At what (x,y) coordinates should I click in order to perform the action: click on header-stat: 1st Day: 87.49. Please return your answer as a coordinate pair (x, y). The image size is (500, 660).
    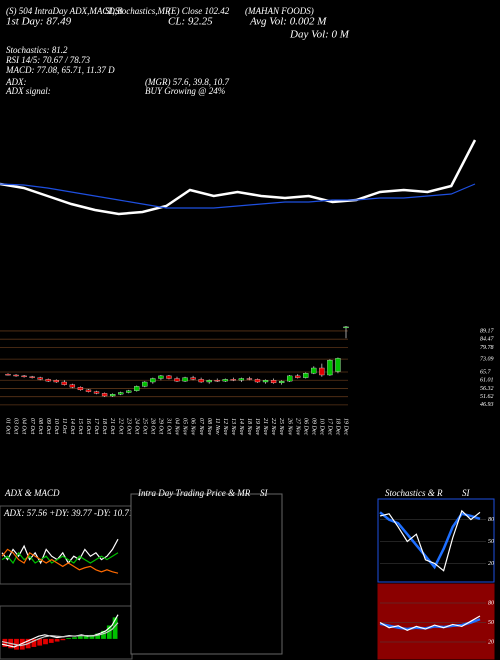
    Looking at the image, I should click on (39, 22).